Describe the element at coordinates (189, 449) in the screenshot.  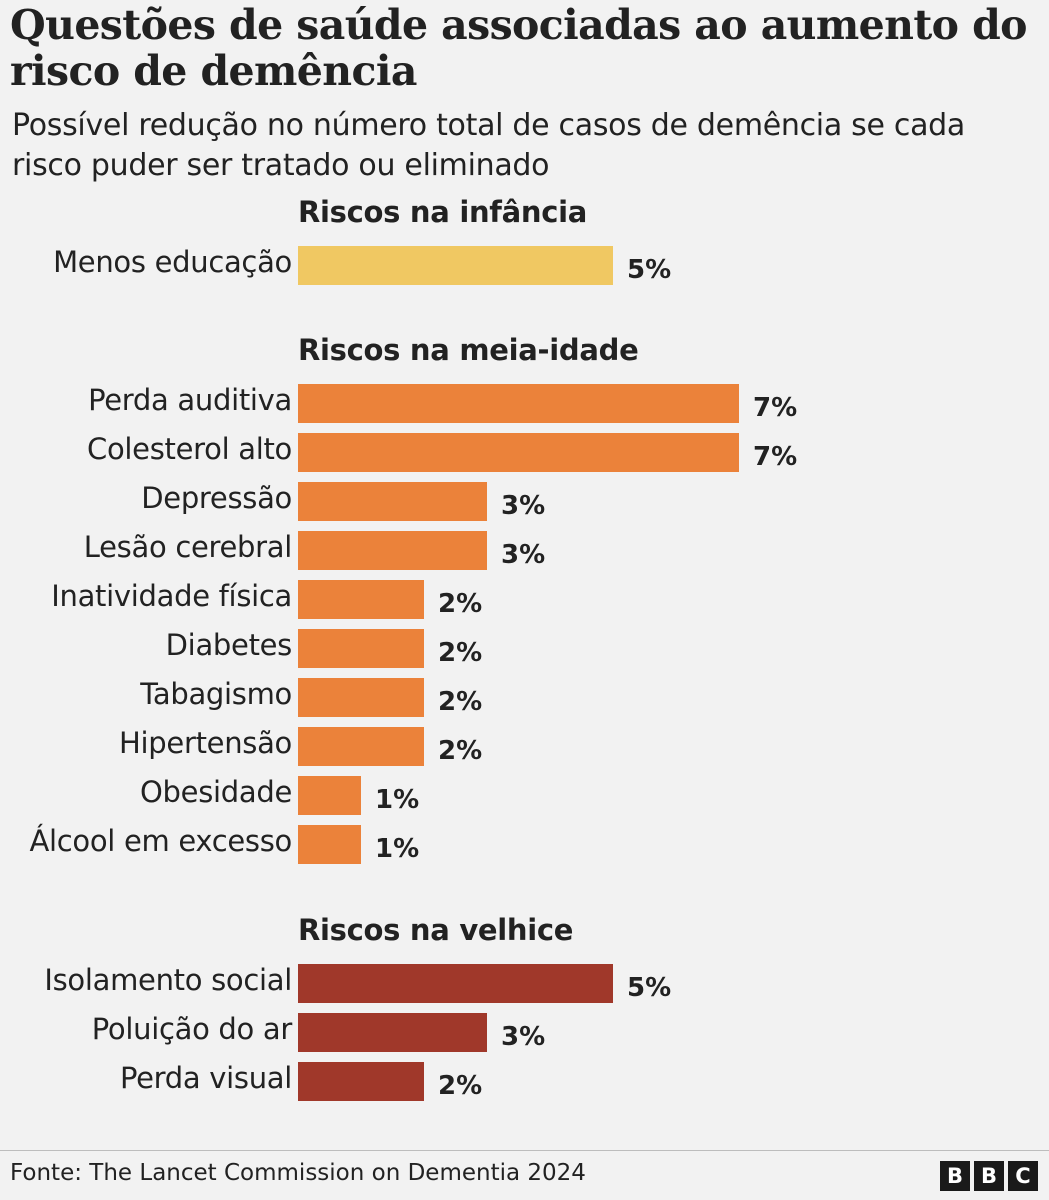
I see `category-label-colesterol-alto: Colesterol alto` at that location.